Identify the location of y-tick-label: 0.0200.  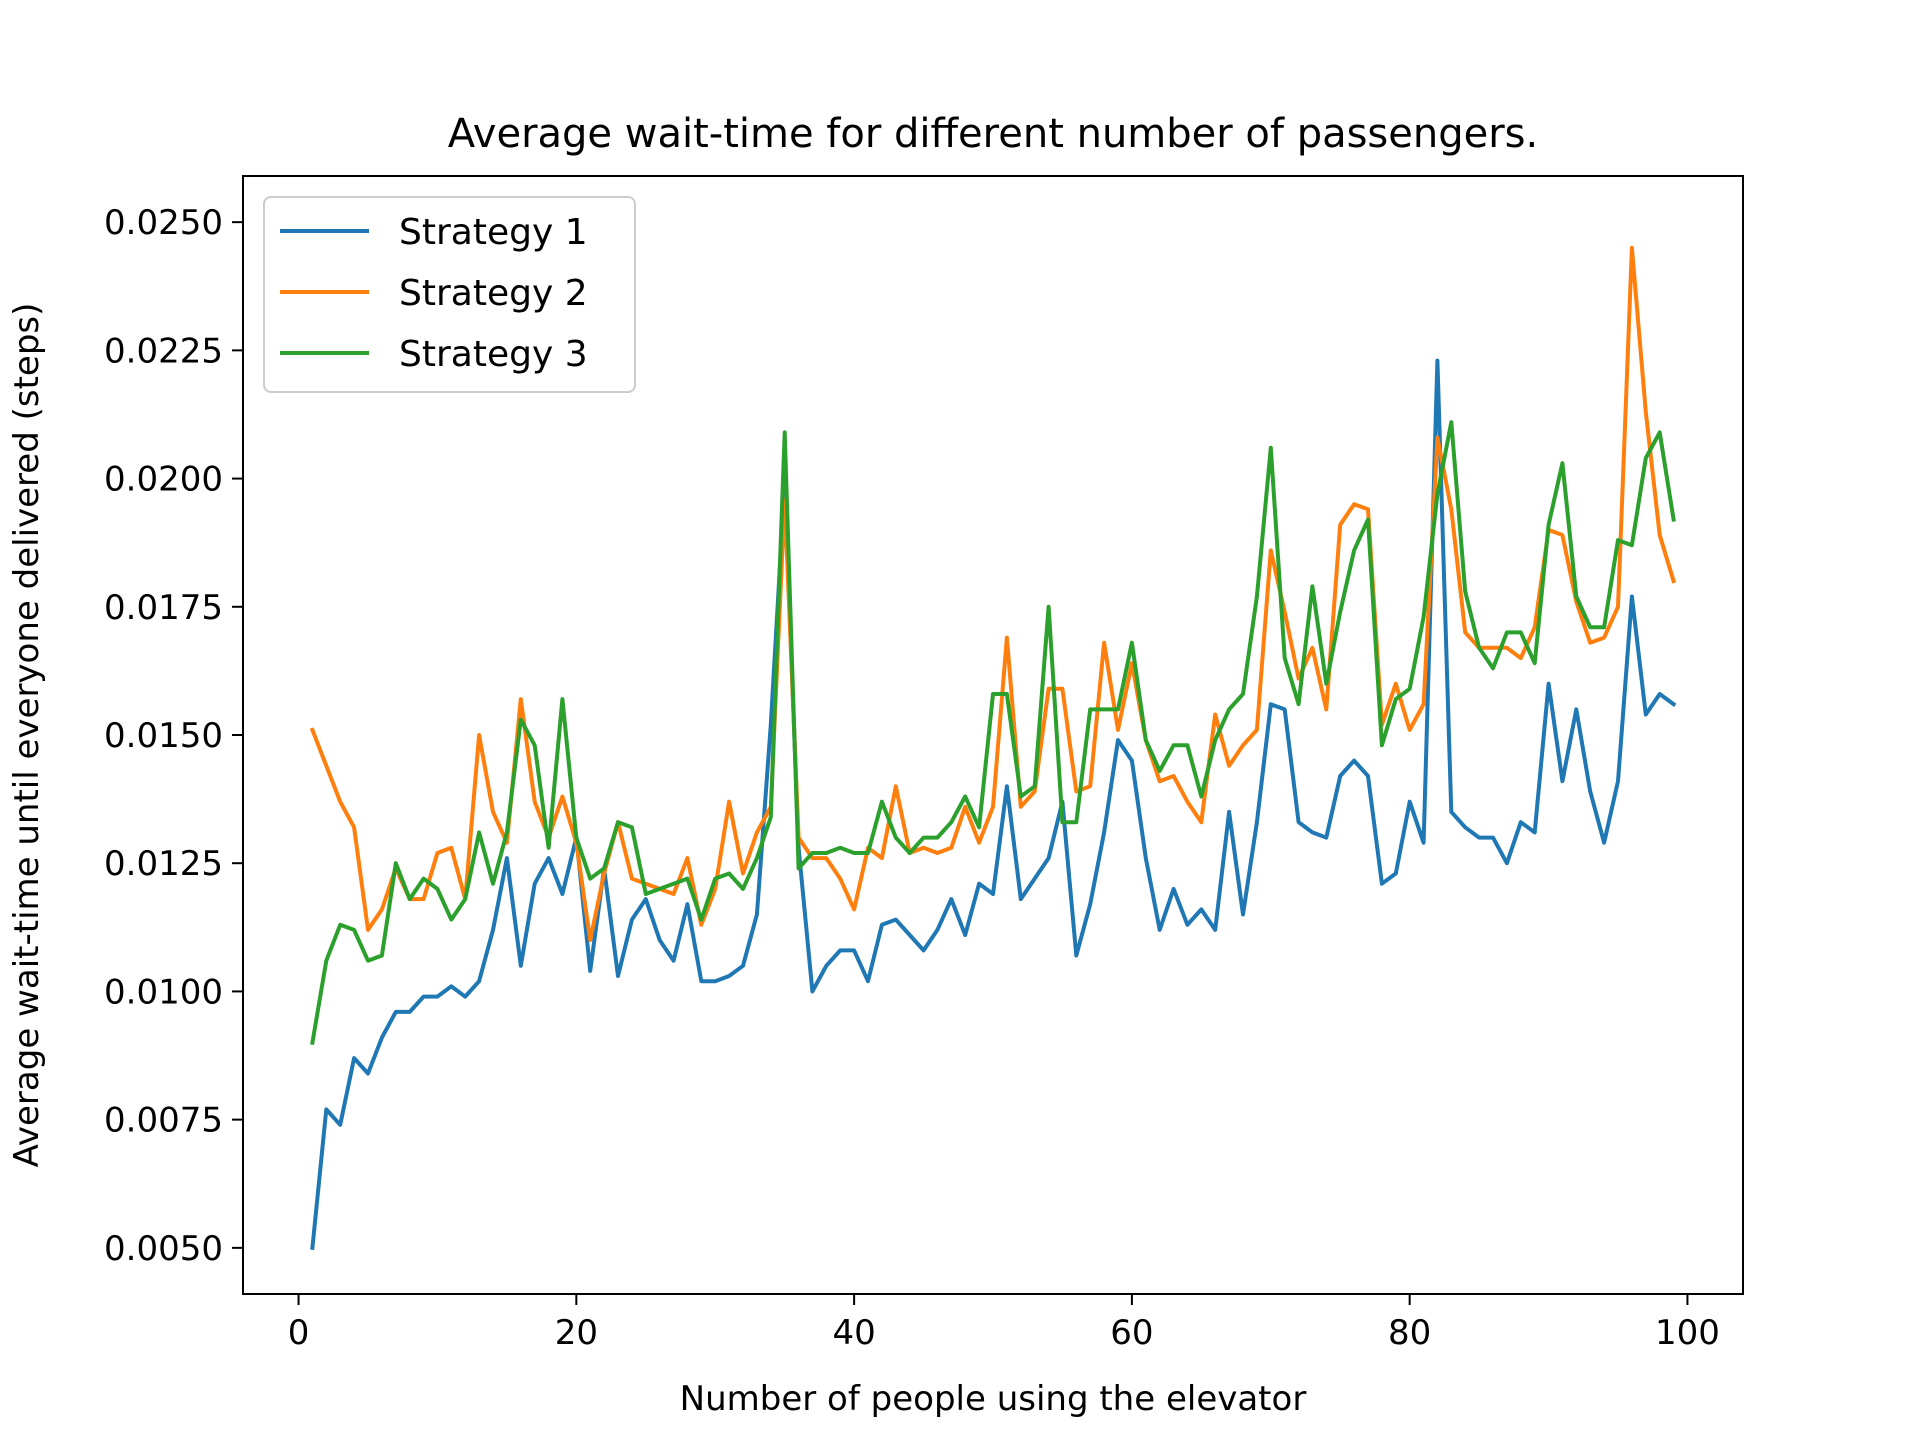
(163, 480).